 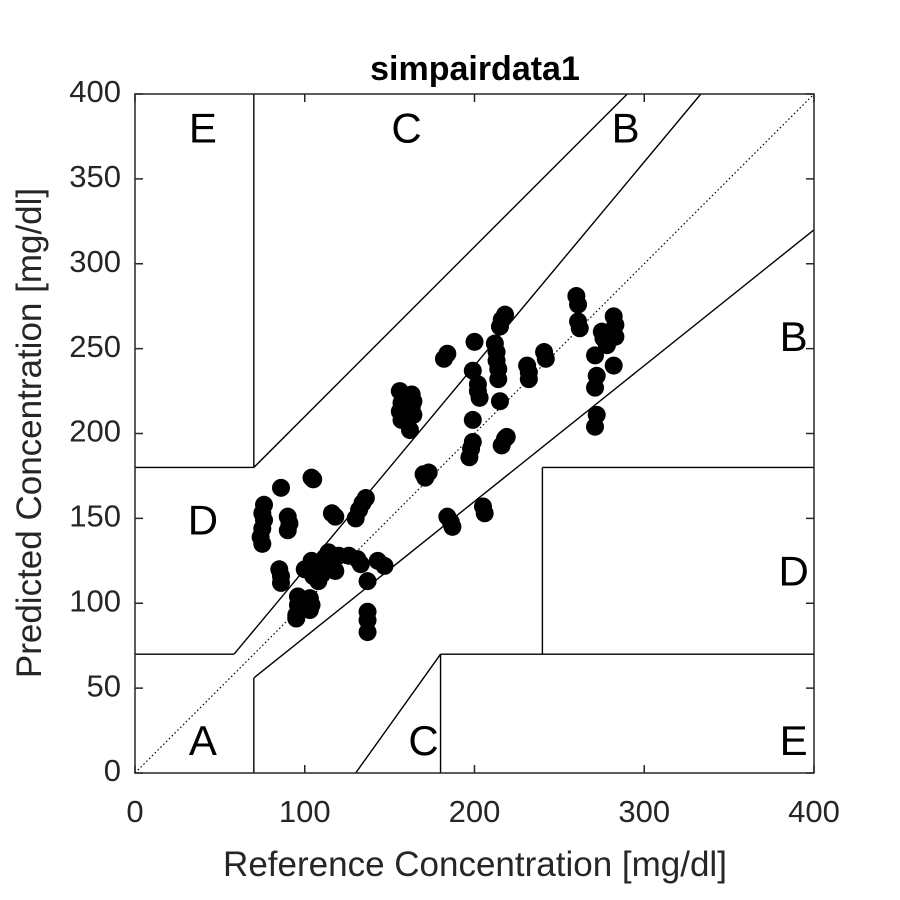 I want to click on y-tick-label: 150, so click(x=95, y=516).